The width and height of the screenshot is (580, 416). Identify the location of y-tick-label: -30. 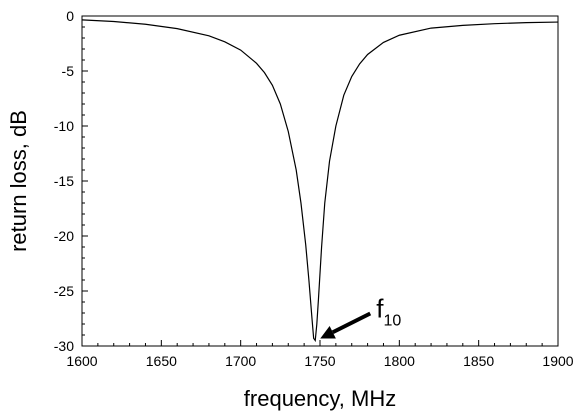
(64, 346).